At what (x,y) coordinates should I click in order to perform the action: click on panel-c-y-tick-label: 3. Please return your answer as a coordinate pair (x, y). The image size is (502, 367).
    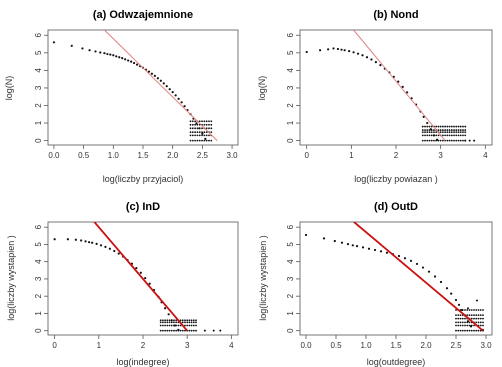
    Looking at the image, I should click on (38, 278).